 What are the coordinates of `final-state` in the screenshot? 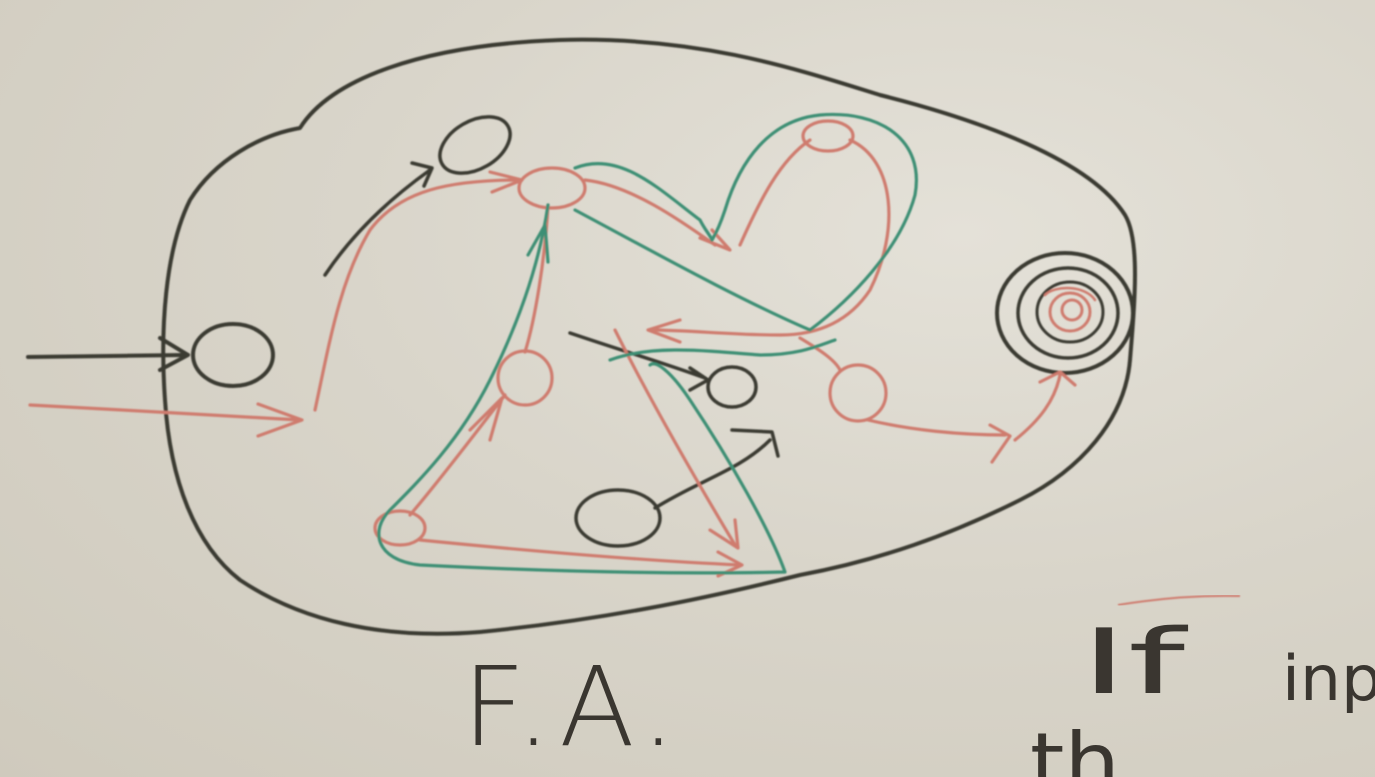 It's located at (1065, 313).